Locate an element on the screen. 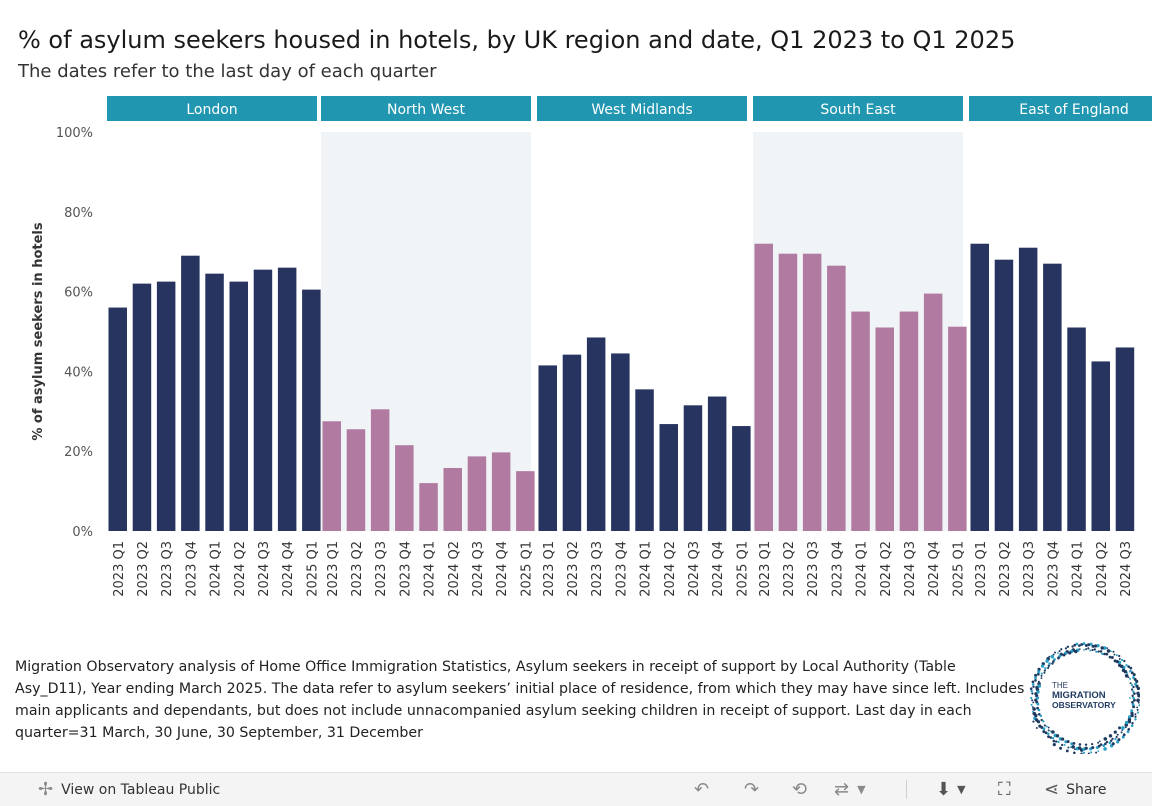  download-icon: ⬇ is located at coordinates (944, 789).